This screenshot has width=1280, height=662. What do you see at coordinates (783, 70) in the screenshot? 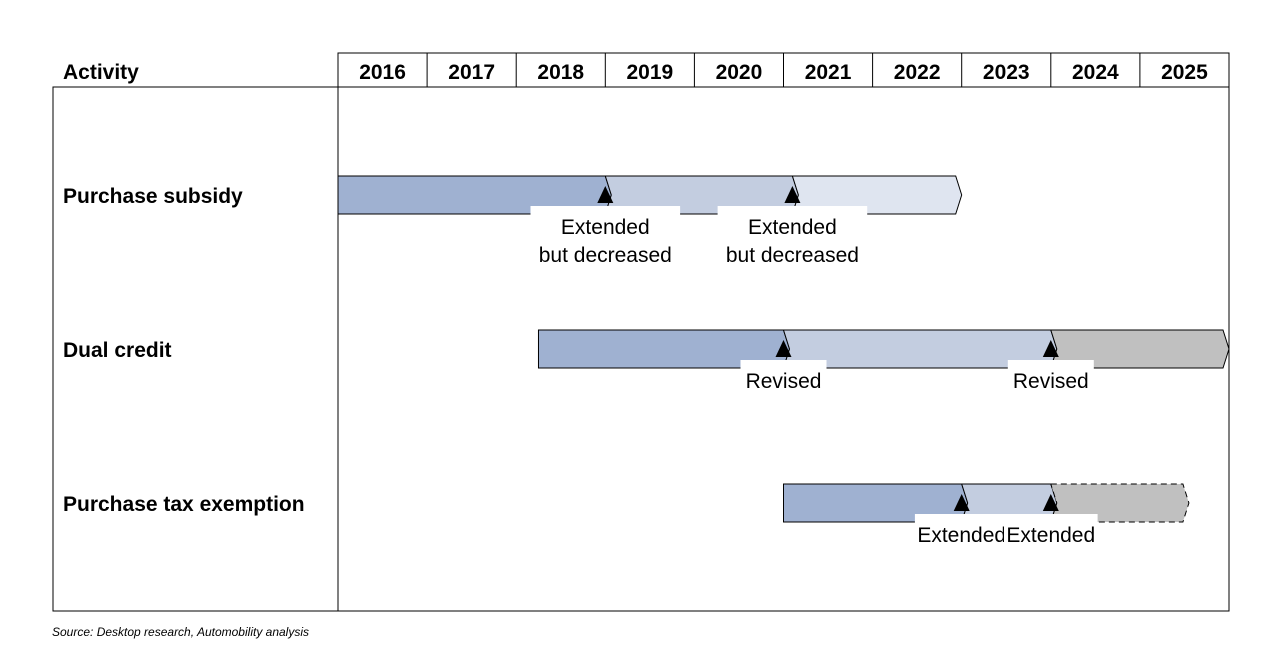
I see `year-header: 2016 2017 2018 2019 2020 2021 2022 2023 2024 2025` at bounding box center [783, 70].